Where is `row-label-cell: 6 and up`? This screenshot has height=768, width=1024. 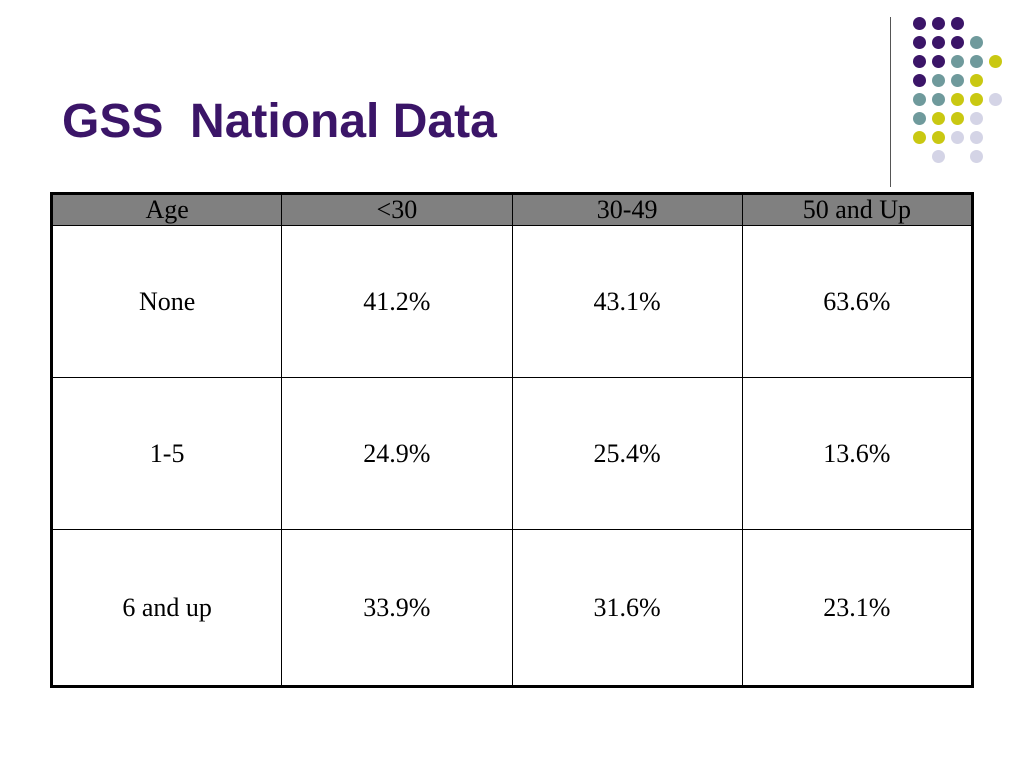
row-label-cell: 6 and up is located at coordinates (166, 608).